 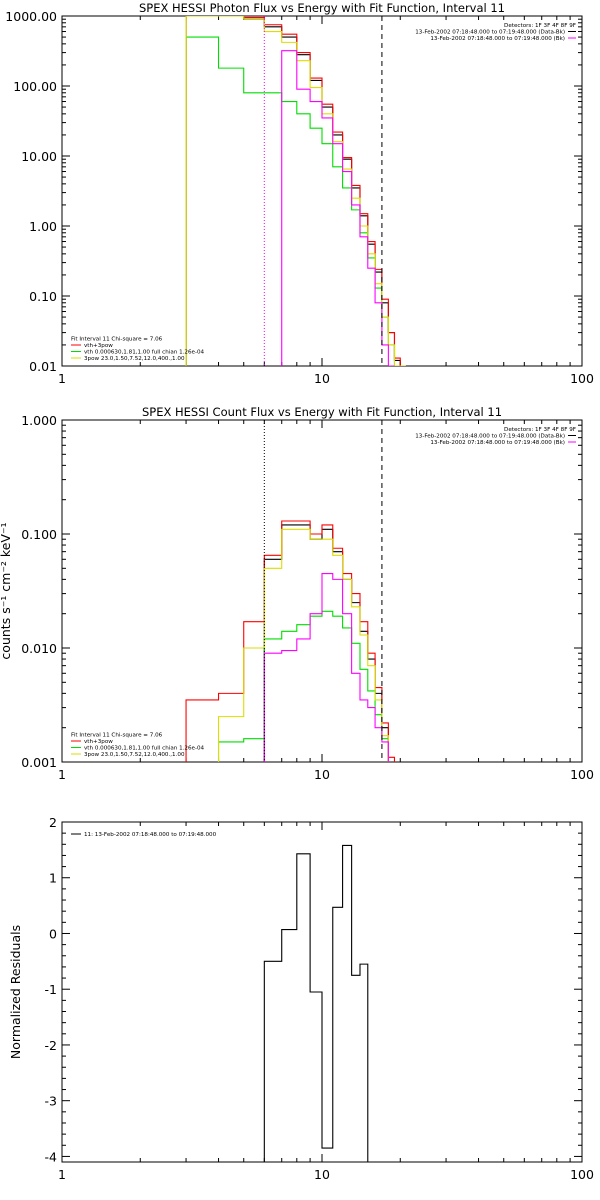 I want to click on panel2-y-tick-label: 0.010, so click(x=39, y=648).